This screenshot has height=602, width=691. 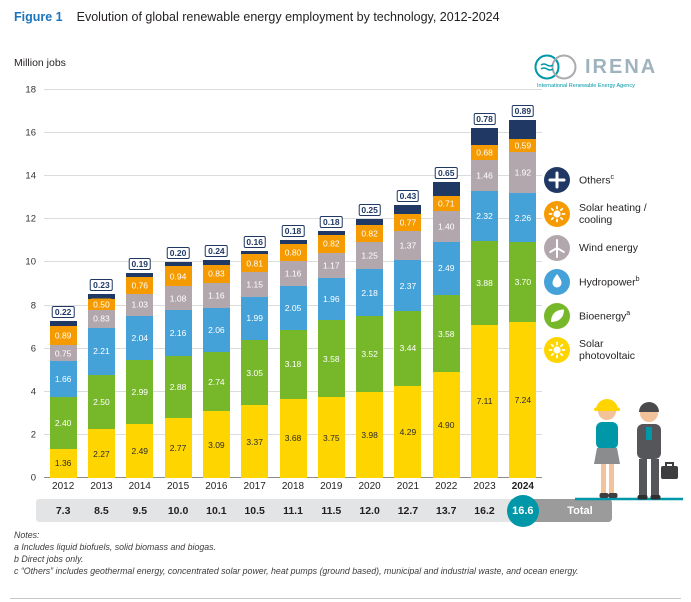 What do you see at coordinates (216, 486) in the screenshot?
I see `x-axis-label: 2016` at bounding box center [216, 486].